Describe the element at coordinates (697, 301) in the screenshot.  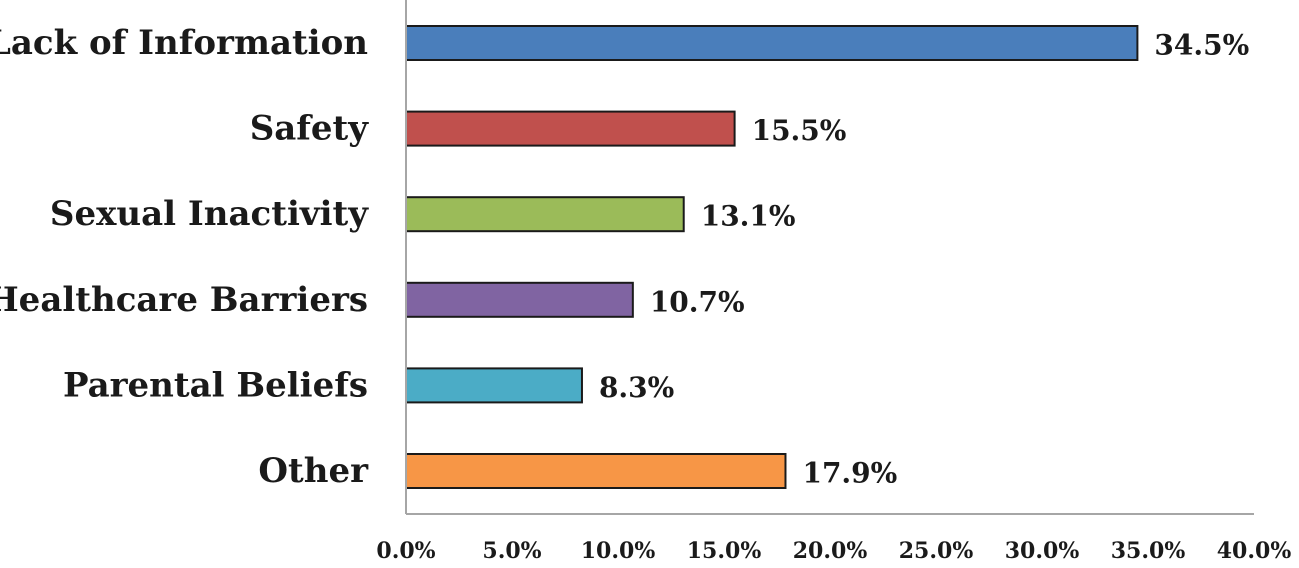
I see `value-label-3: 10.7%` at that location.